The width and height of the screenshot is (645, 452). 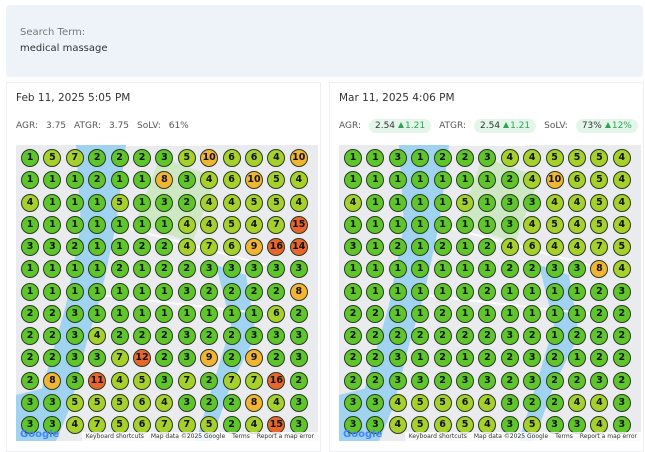 I want to click on scan-date: Feb 11, 2025 5:05 PM, so click(x=73, y=98).